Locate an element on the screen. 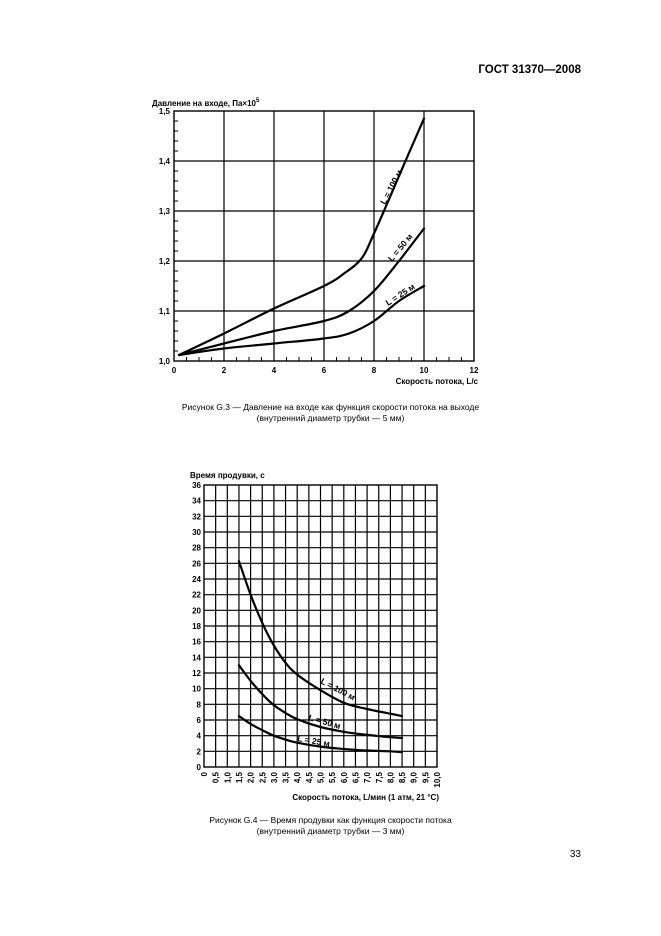 Image resolution: width=661 pixels, height=936 pixels. y-tick-label: 36 is located at coordinates (196, 485).